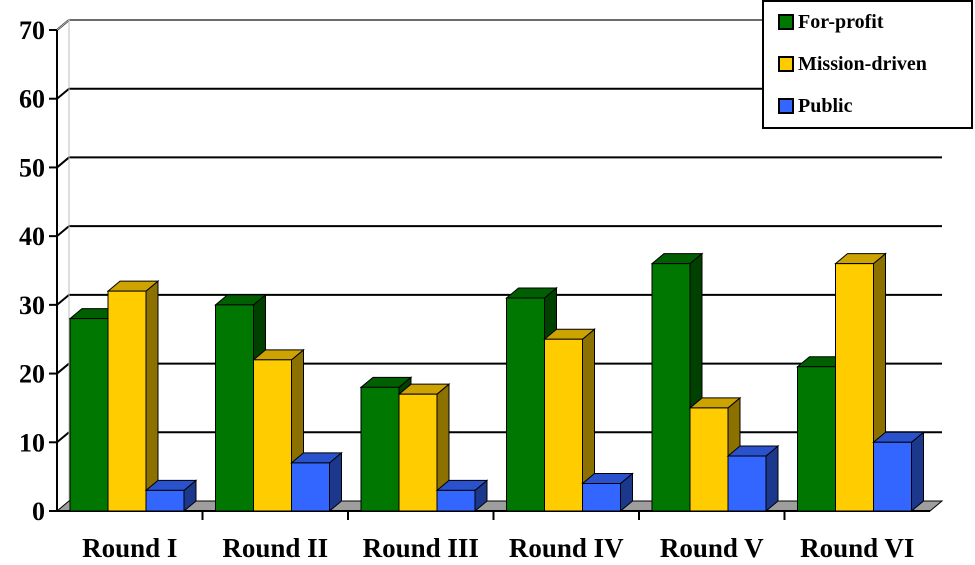  I want to click on x-category-label-round-ii: Round II, so click(275, 548).